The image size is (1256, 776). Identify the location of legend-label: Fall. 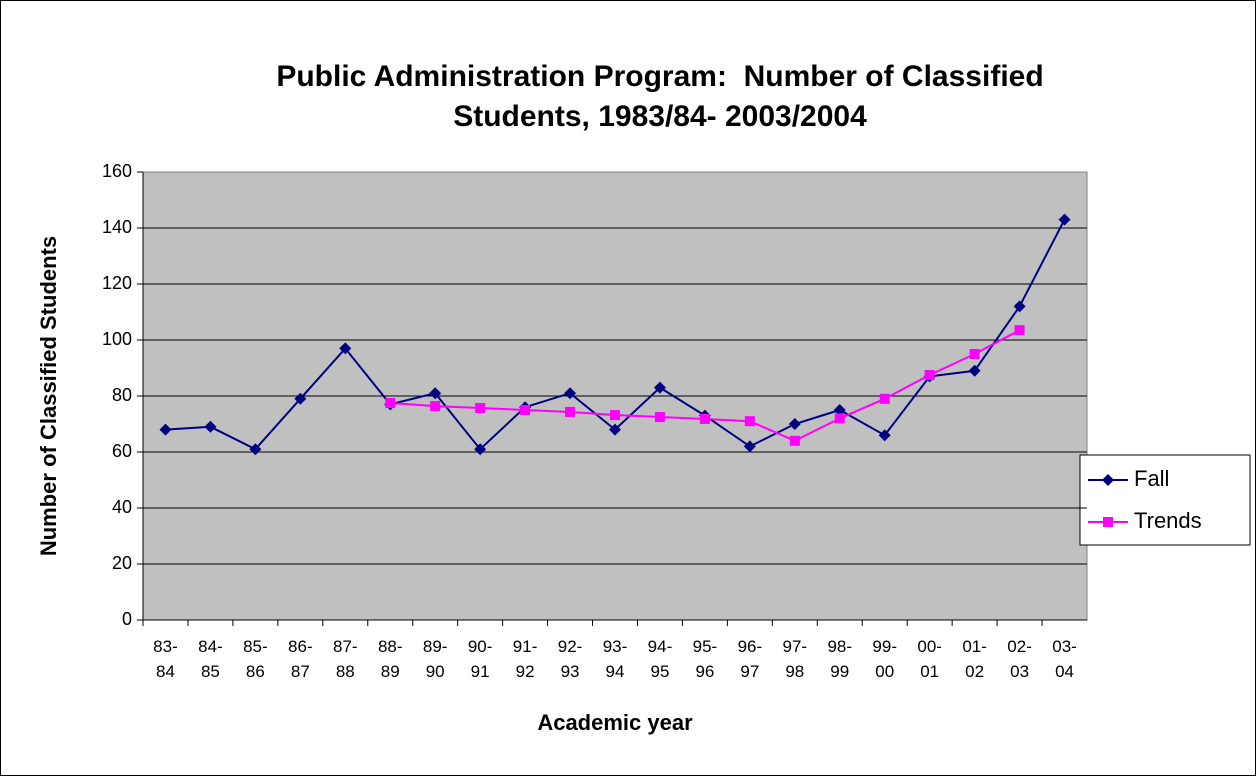
(1151, 478).